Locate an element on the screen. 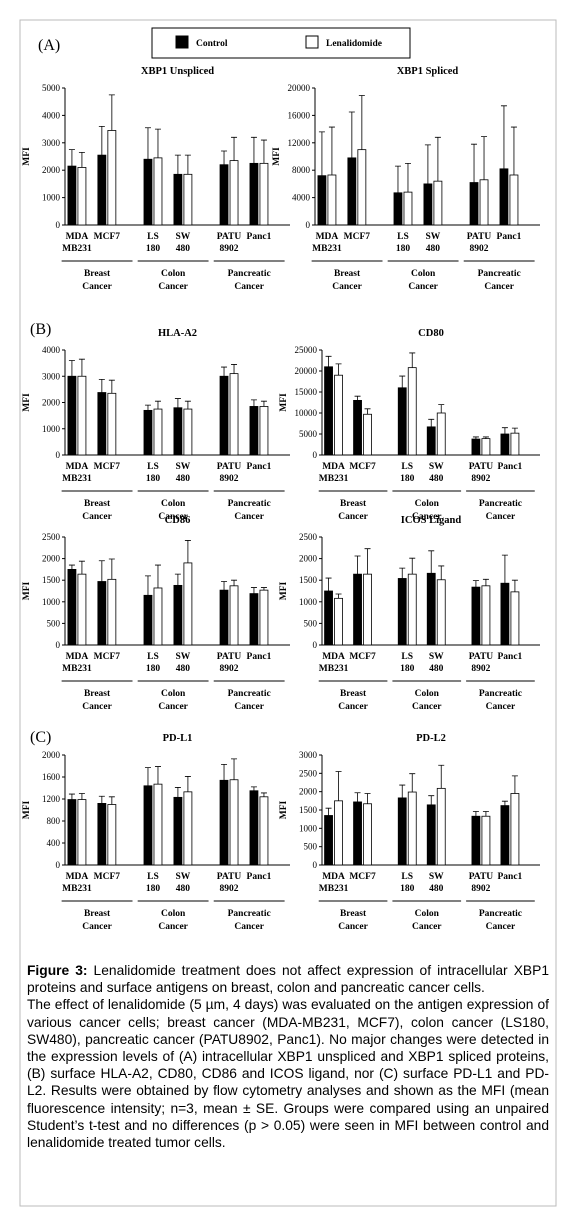 Image resolution: width=565 pixels, height=1211 pixels. y-tick-label: 500 is located at coordinates (54, 623).